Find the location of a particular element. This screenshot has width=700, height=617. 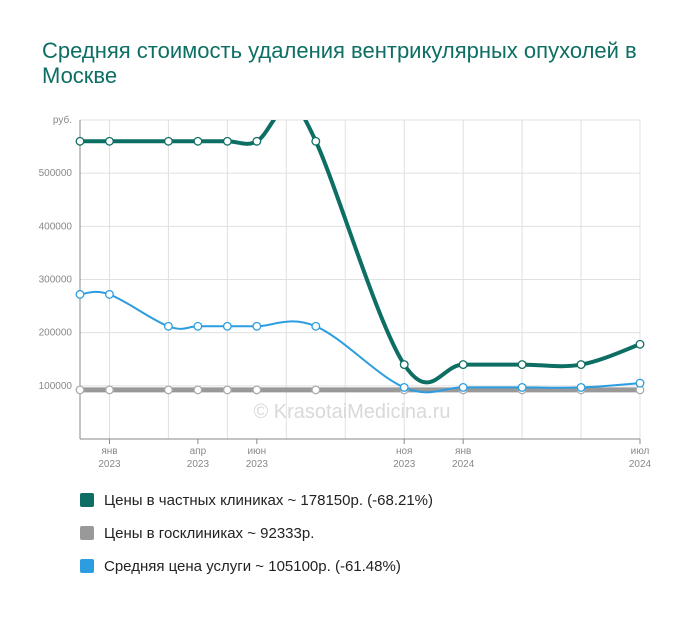

legend-swatch-average is located at coordinates (87, 566).